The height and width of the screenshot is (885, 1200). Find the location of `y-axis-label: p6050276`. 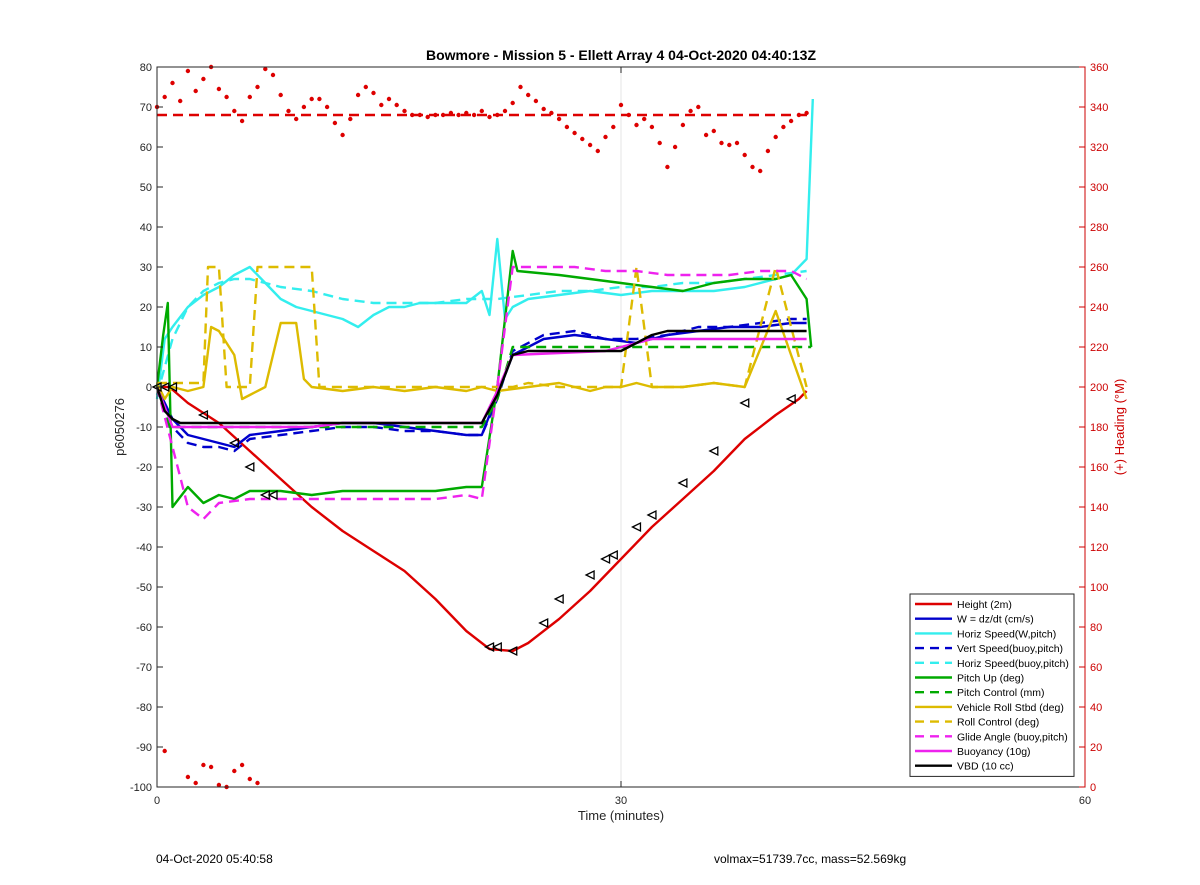

y-axis-label: p6050276 is located at coordinates (119, 427).